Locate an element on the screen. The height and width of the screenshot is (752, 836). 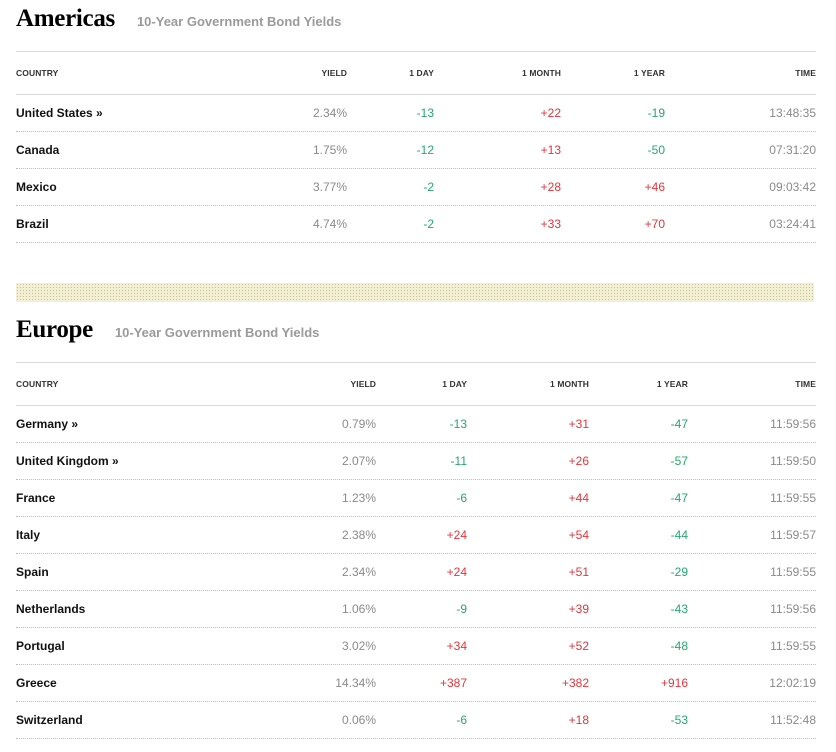
ad-banner-strip is located at coordinates (415, 292).